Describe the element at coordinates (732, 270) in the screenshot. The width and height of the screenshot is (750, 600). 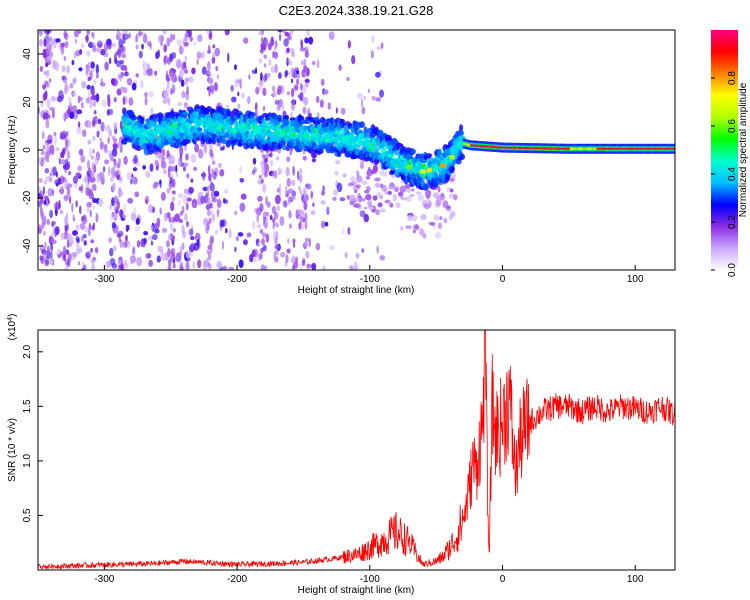
I see `colorbar-tick-label: 0.0` at that location.